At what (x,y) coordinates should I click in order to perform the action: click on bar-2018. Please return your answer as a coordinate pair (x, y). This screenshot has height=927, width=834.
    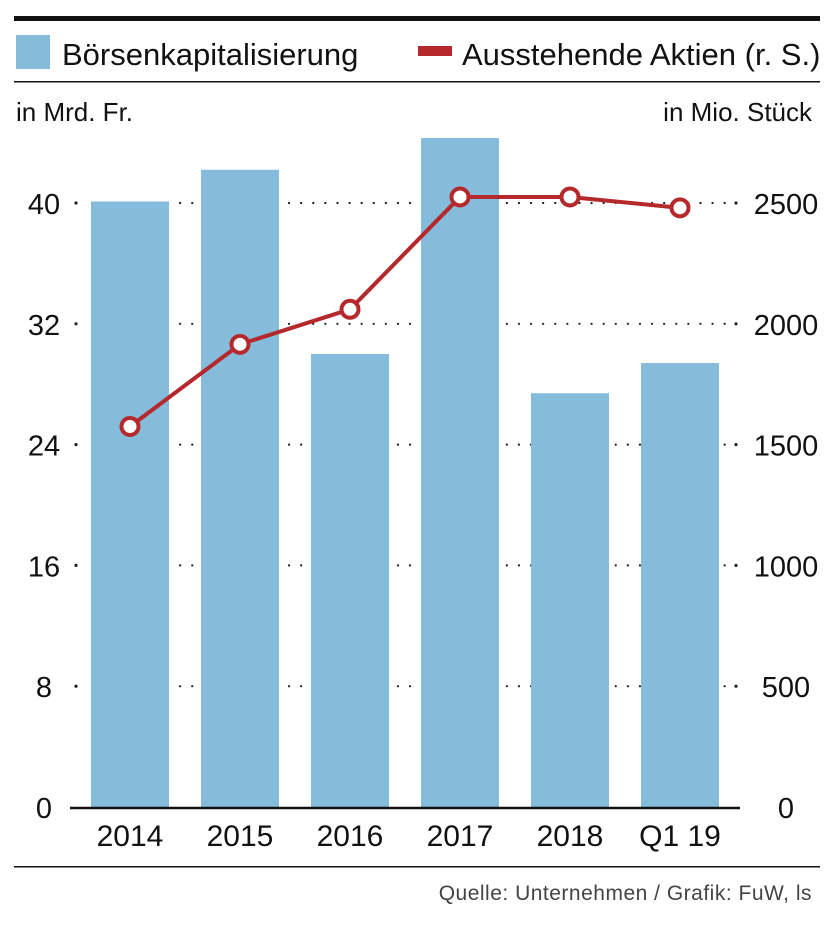
    Looking at the image, I should click on (570, 600).